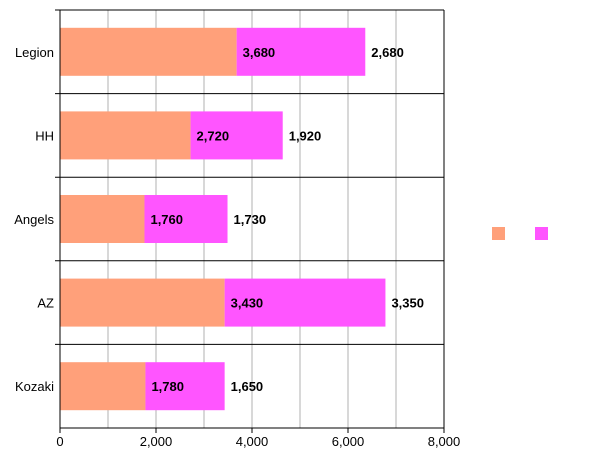 The width and height of the screenshot is (600, 463). Describe the element at coordinates (444, 441) in the screenshot. I see `x-tick-label: 8,000` at that location.